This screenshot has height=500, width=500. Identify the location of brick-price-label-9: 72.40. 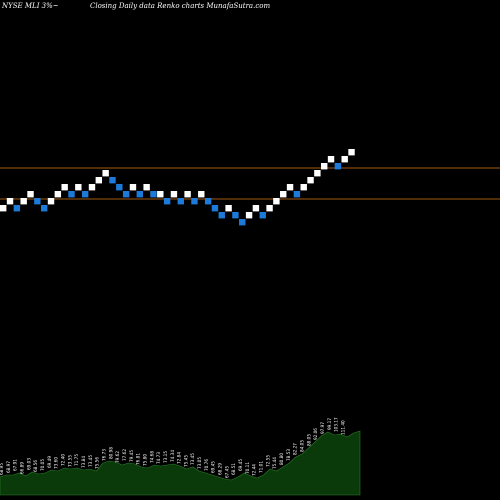
(63, 460).